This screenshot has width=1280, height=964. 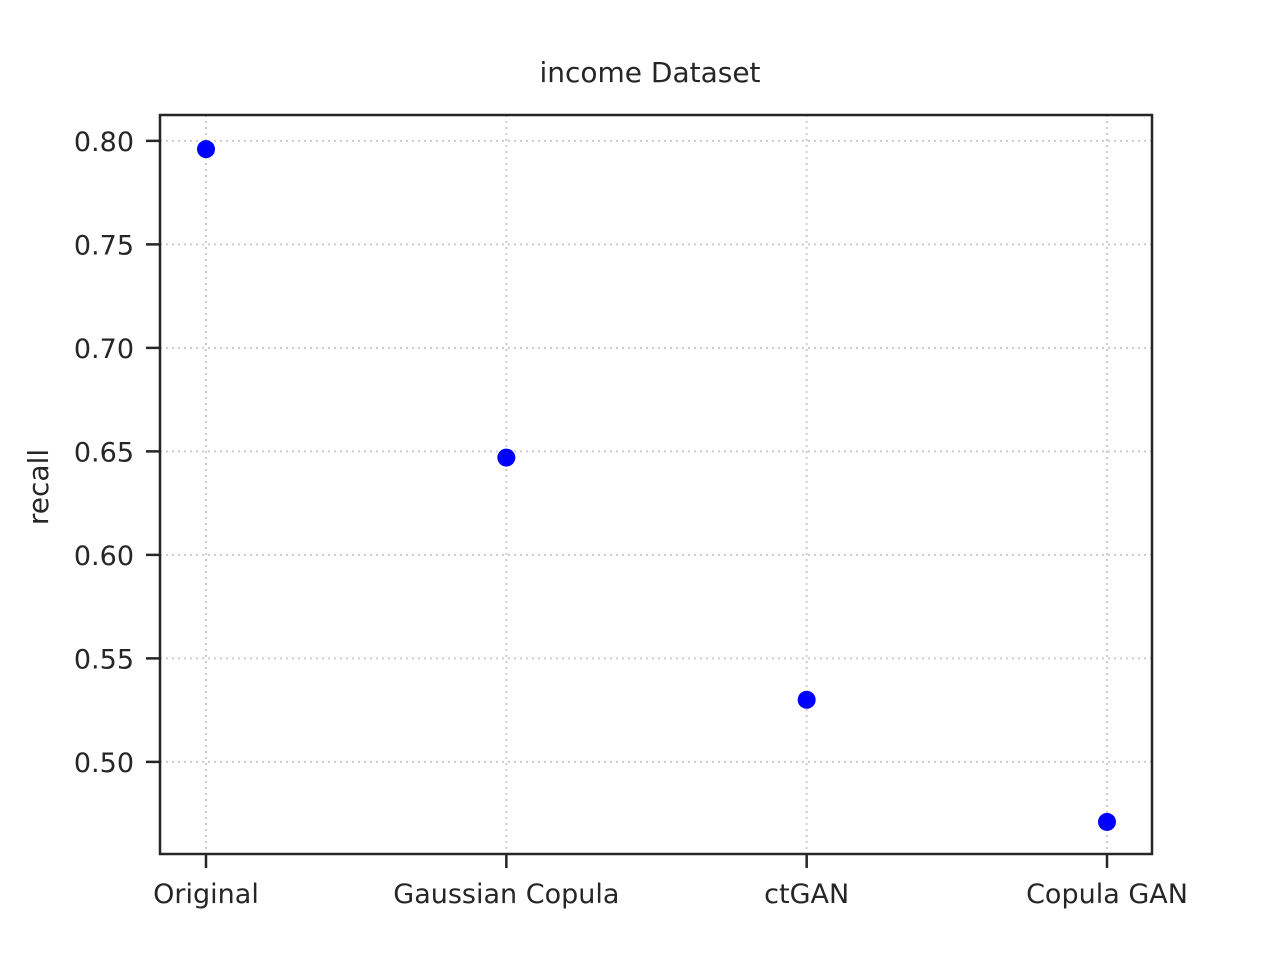 I want to click on chart-title: income Dataset, so click(x=649, y=72).